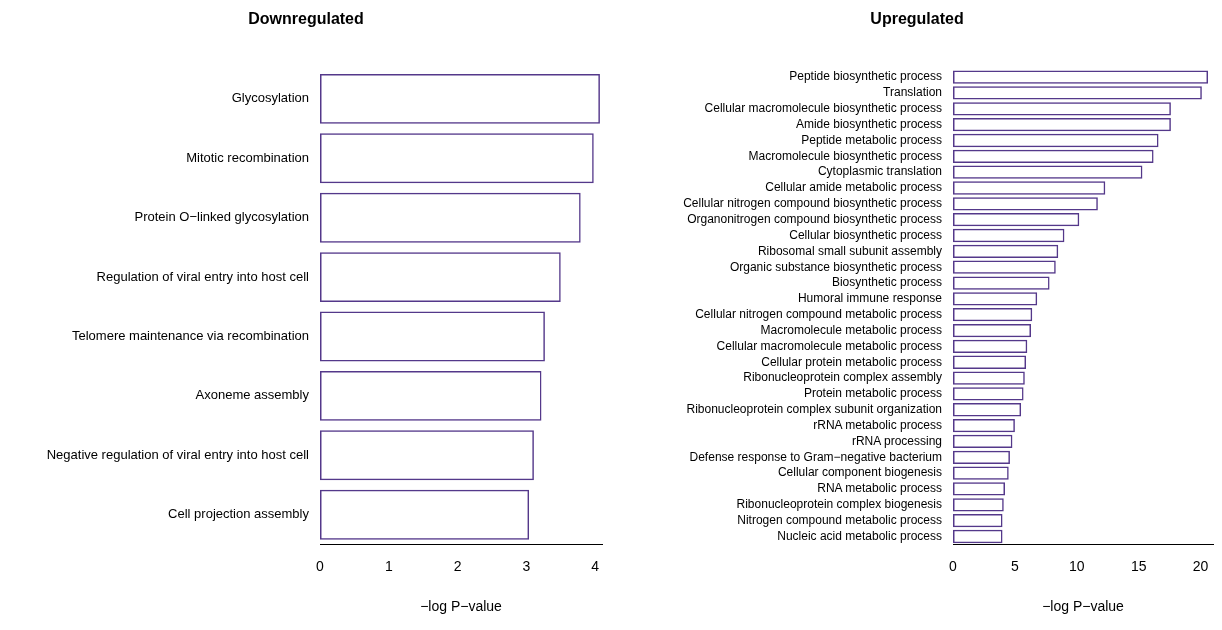 Image resolution: width=1222 pixels, height=630 pixels. I want to click on y-tick-label: Macromolecule metabolic process, so click(851, 329).